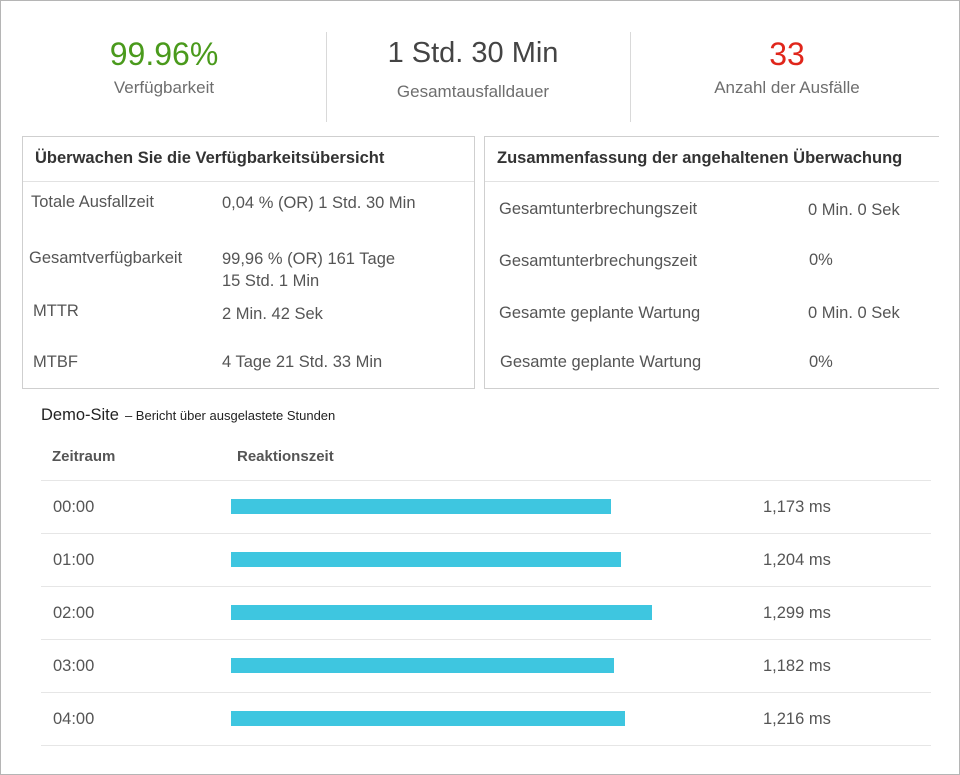 Image resolution: width=960 pixels, height=775 pixels. I want to click on column-header-period: Zeitraum, so click(84, 456).